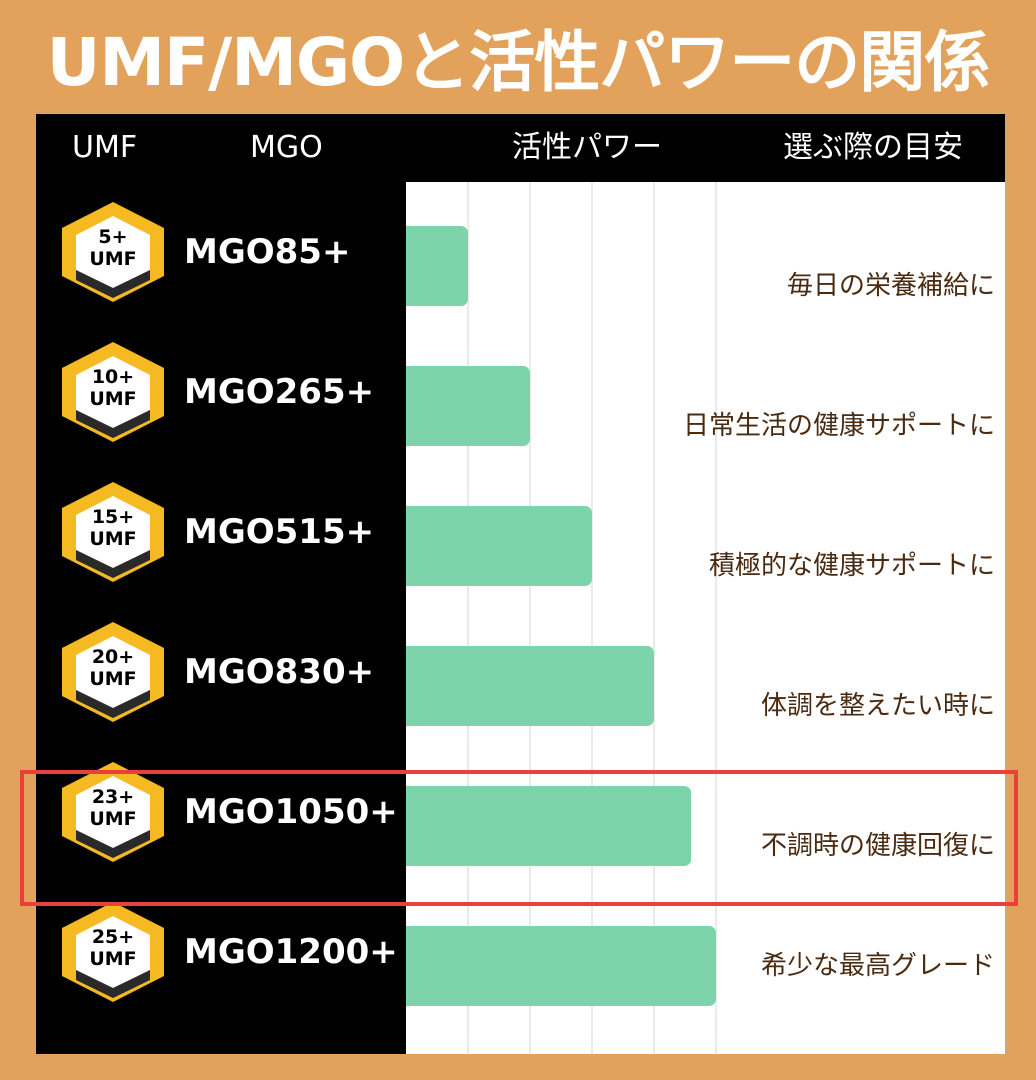  What do you see at coordinates (877, 706) in the screenshot?
I see `guide-annotation: 体調を整えたい時に` at bounding box center [877, 706].